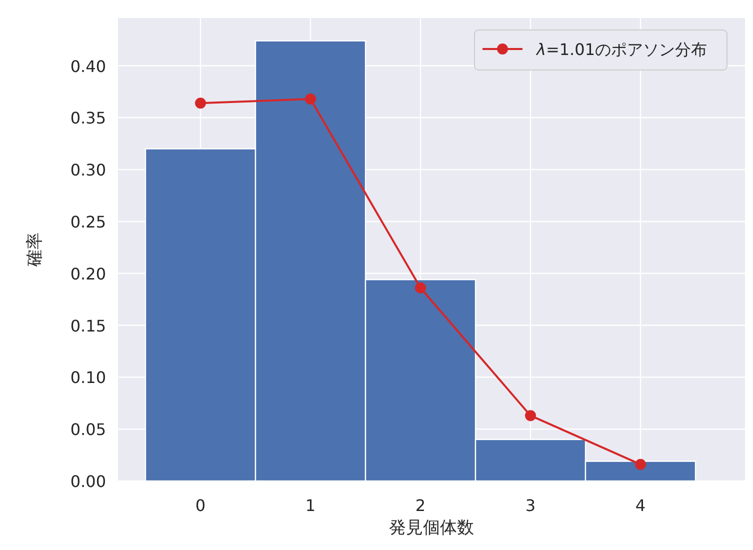  Describe the element at coordinates (88, 66) in the screenshot. I see `y-tick-label: 0.40` at that location.